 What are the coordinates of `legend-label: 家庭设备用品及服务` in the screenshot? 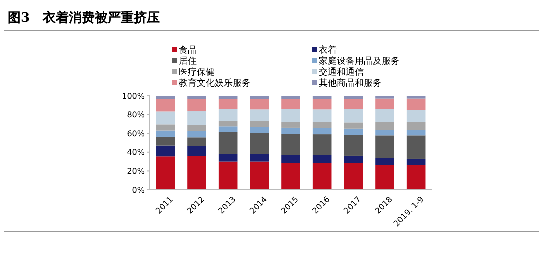 It's located at (359, 62).